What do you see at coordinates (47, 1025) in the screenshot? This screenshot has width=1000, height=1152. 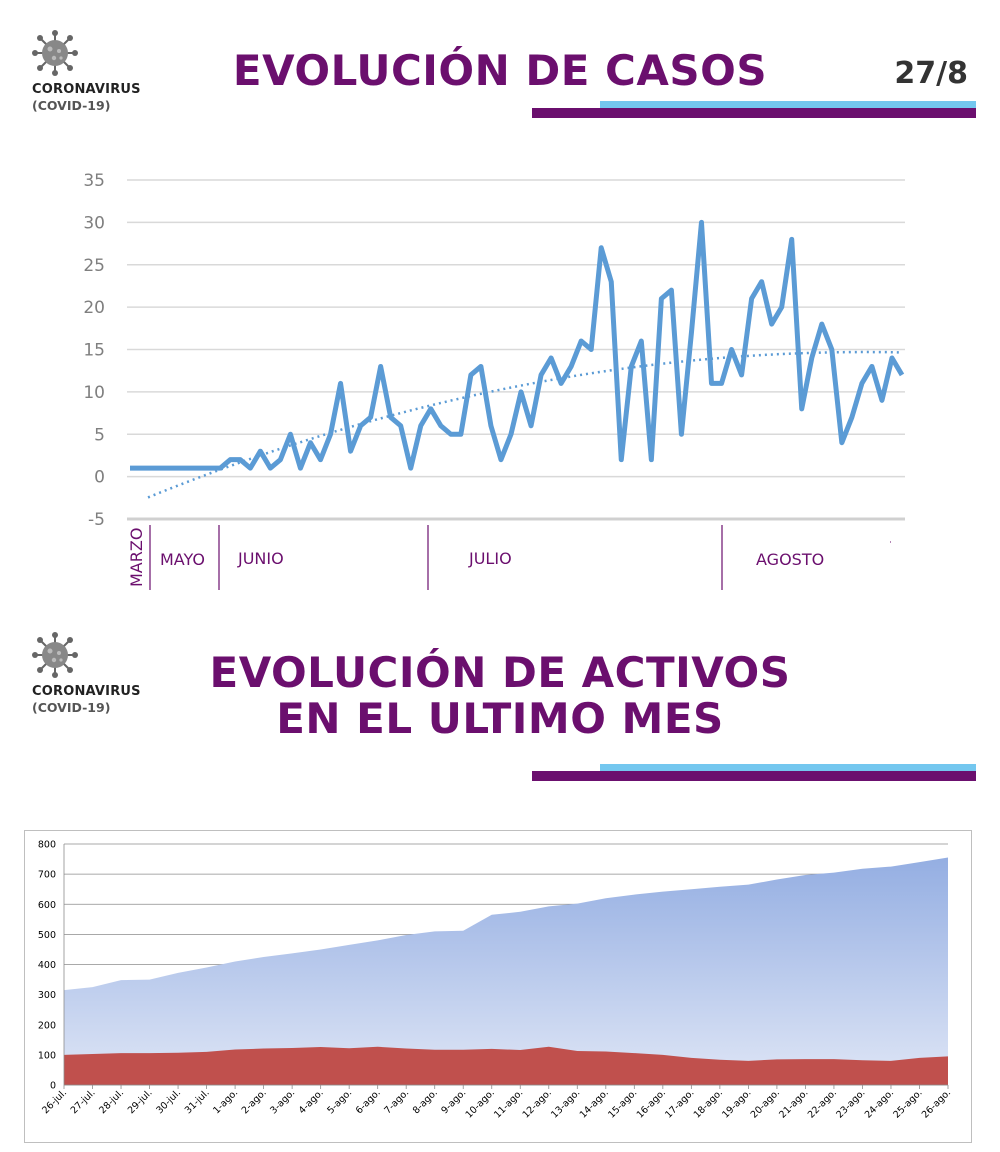 I see `y-tick-label: 200` at bounding box center [47, 1025].